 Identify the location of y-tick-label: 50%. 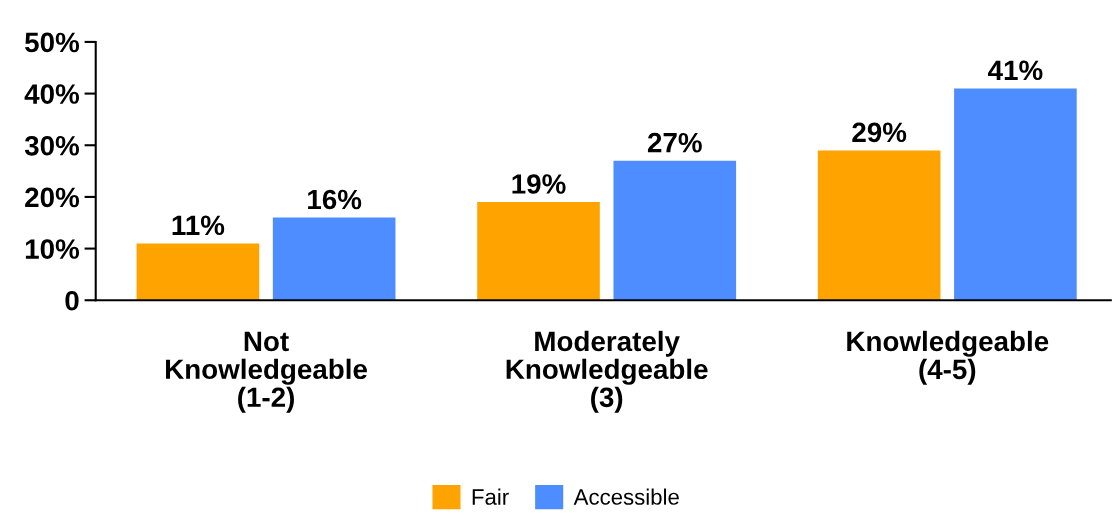
(52, 42).